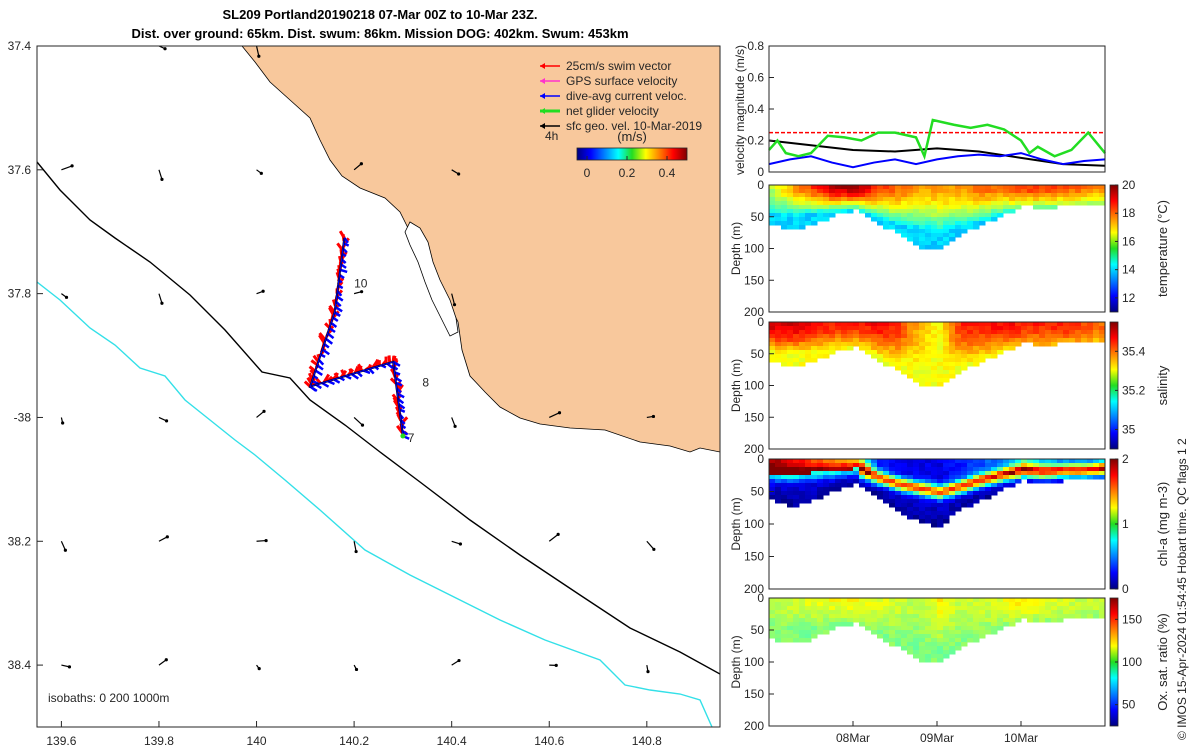 The width and height of the screenshot is (1200, 750). What do you see at coordinates (618, 66) in the screenshot?
I see `legend-label: 25cm/s swim vector` at bounding box center [618, 66].